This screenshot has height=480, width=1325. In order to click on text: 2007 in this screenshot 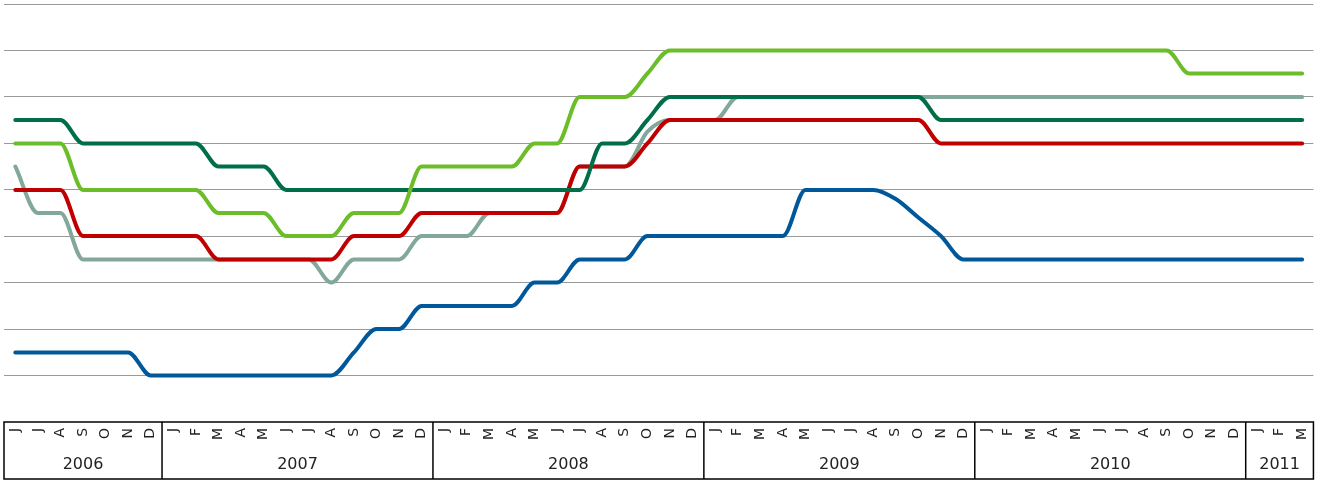, I will do `click(297, 464)`.